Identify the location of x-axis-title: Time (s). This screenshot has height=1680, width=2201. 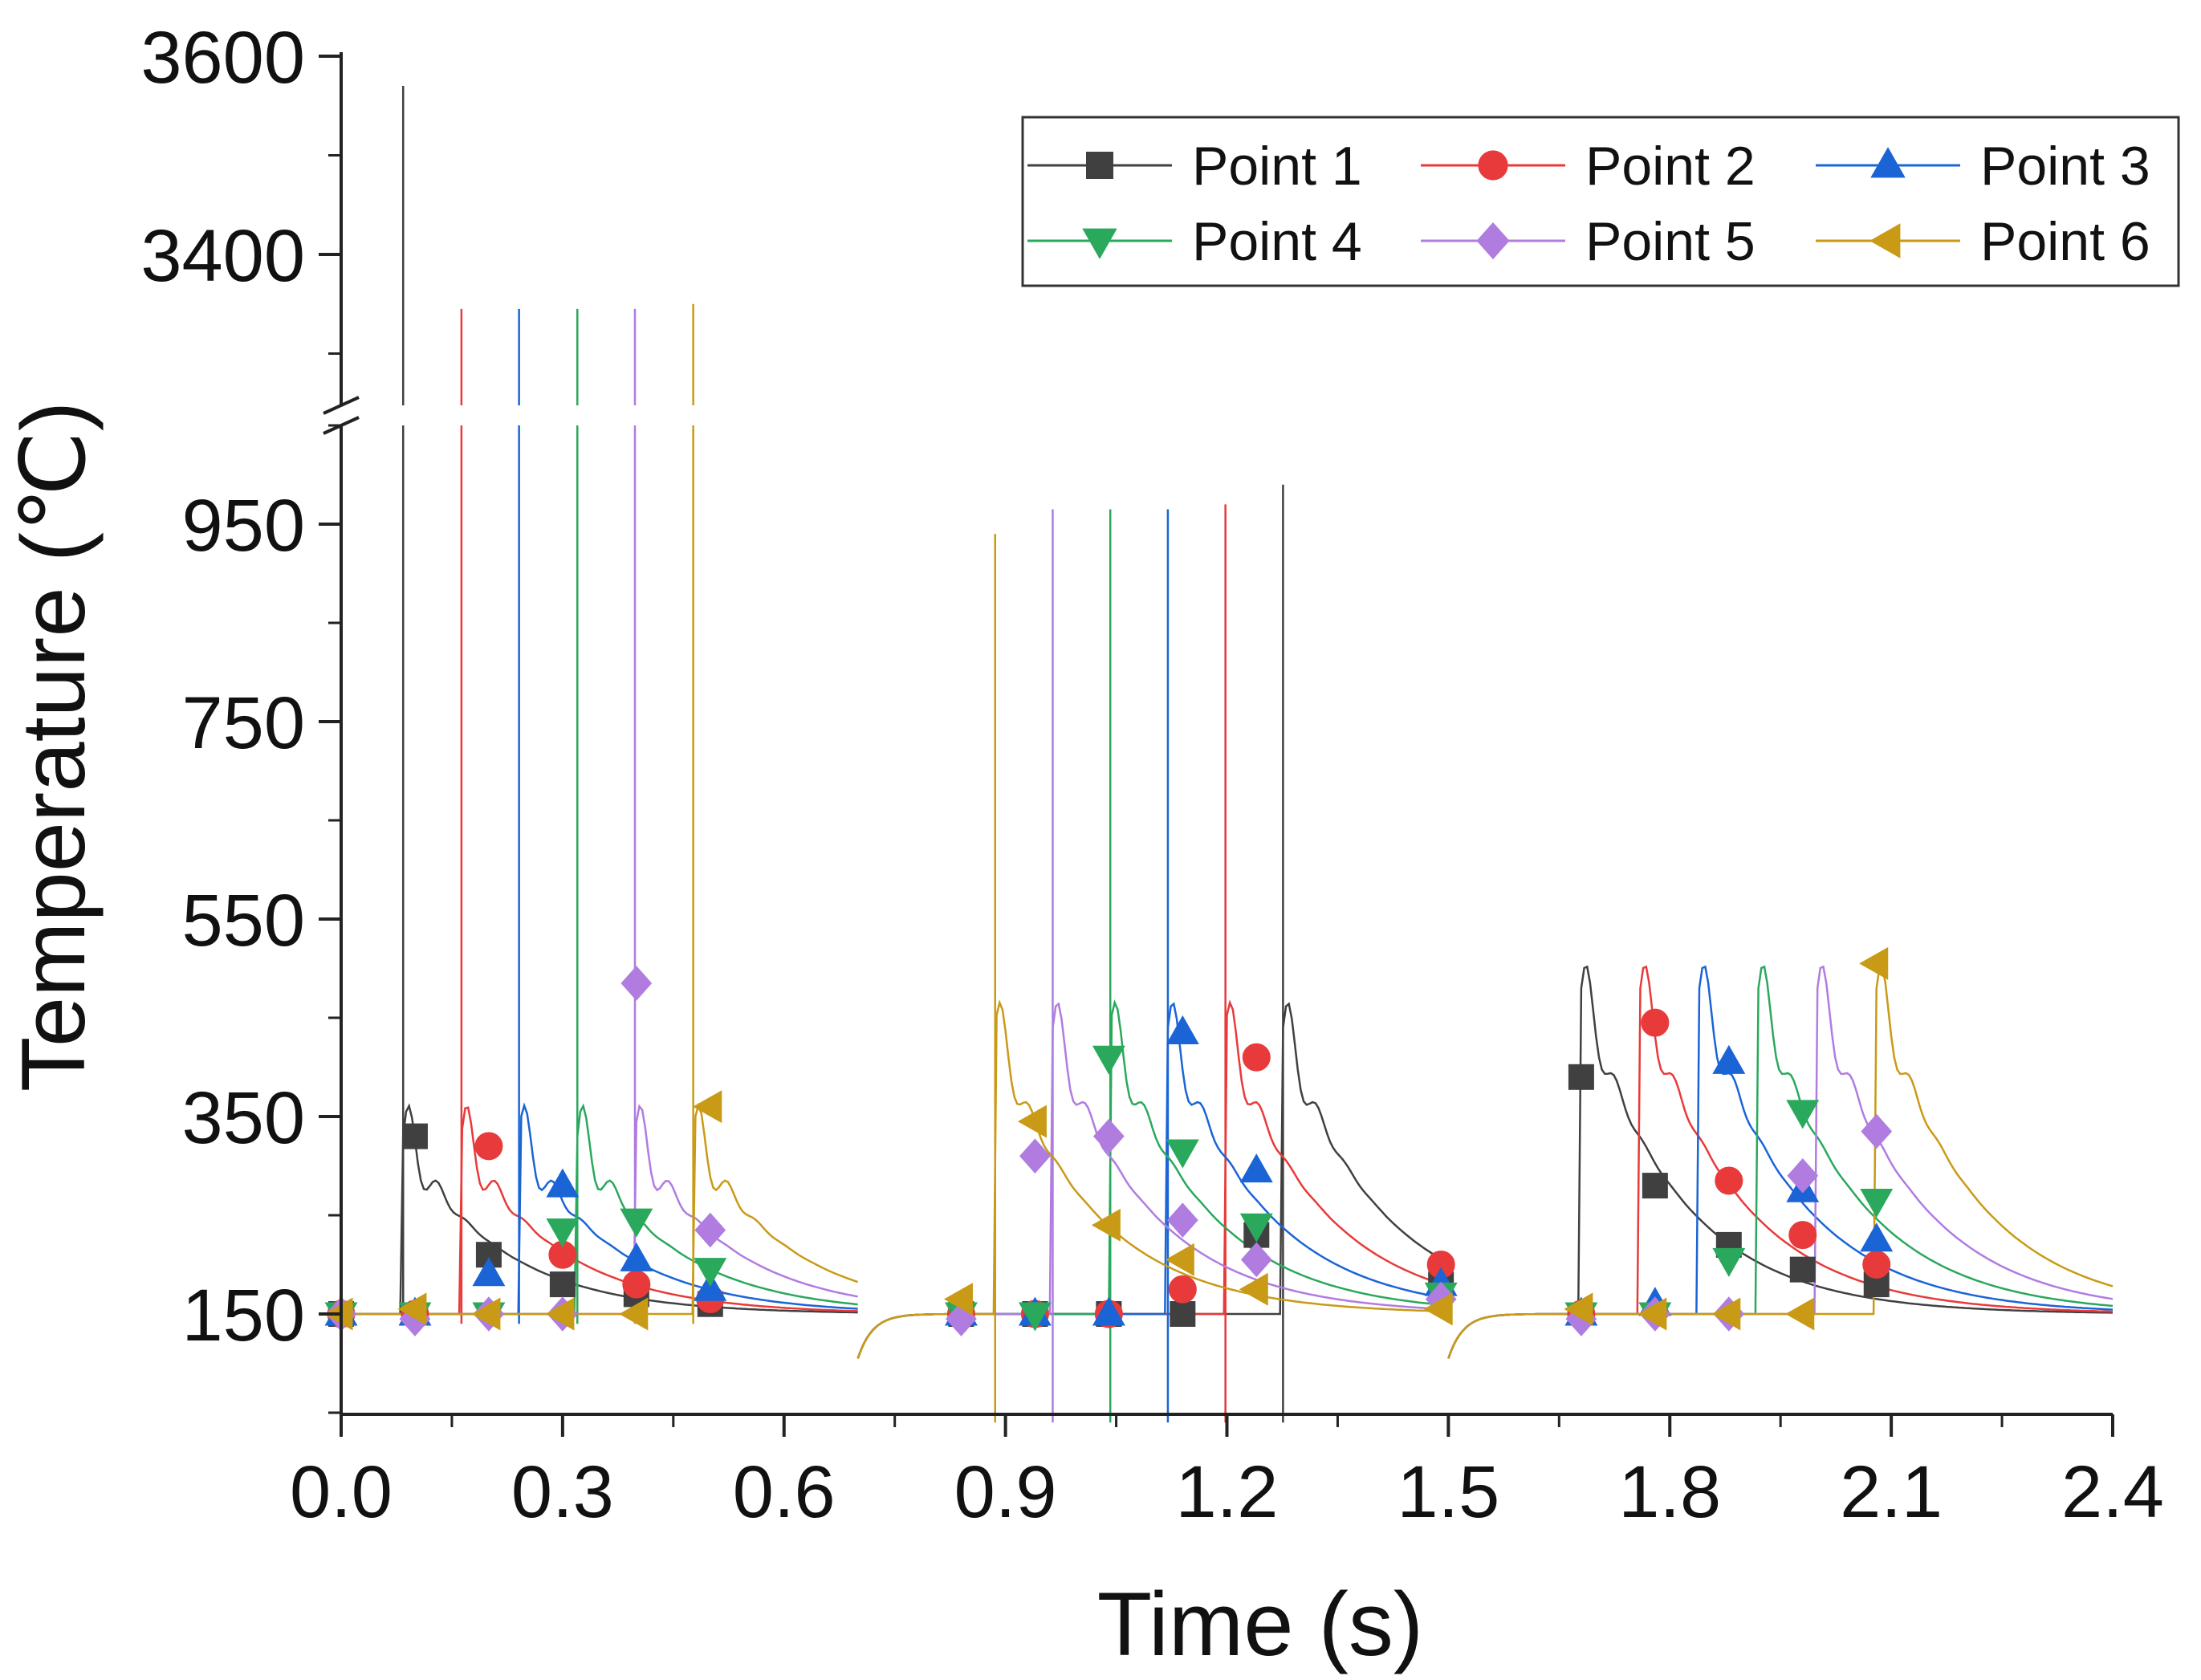
(1260, 1624).